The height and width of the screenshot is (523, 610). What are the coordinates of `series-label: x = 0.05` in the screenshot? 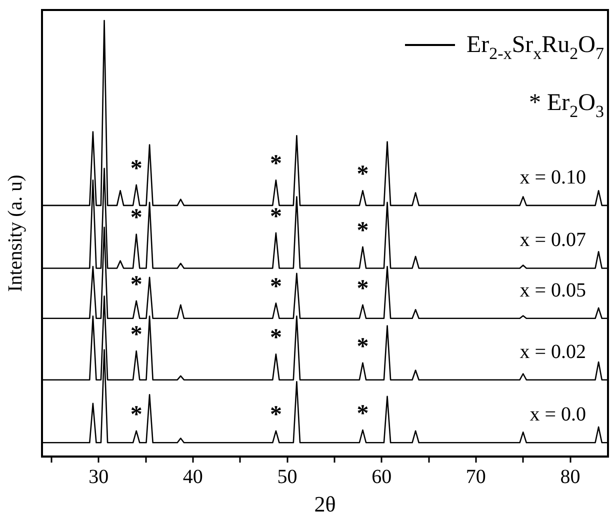 It's located at (553, 290).